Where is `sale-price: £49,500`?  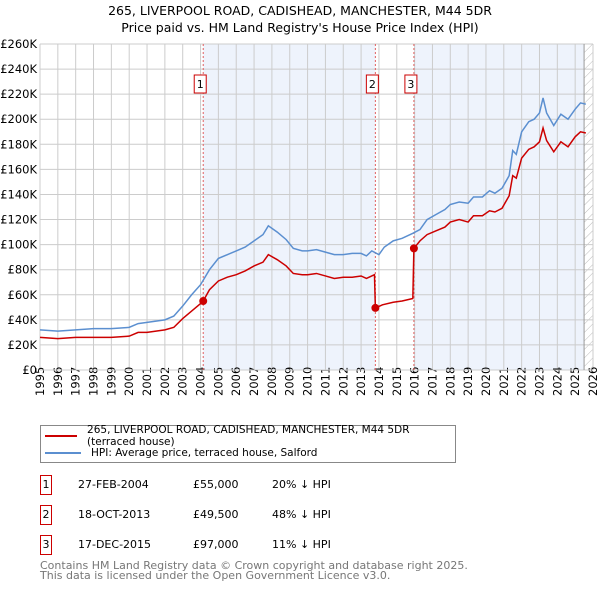 sale-price: £49,500 is located at coordinates (216, 514).